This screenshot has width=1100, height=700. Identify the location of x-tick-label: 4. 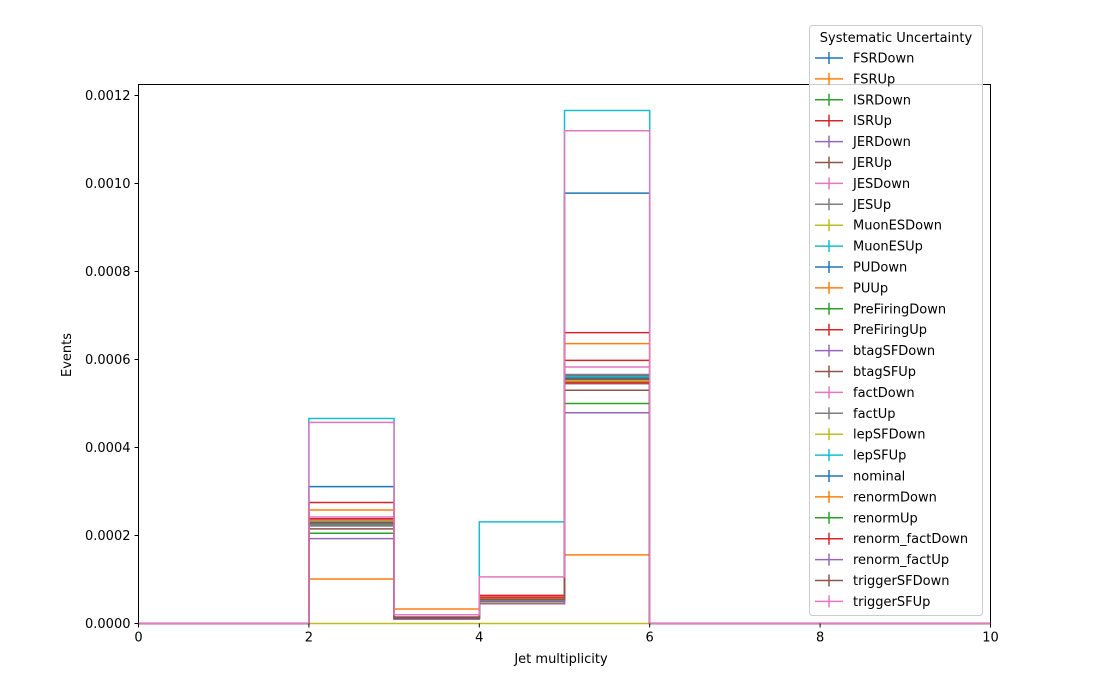
(479, 638).